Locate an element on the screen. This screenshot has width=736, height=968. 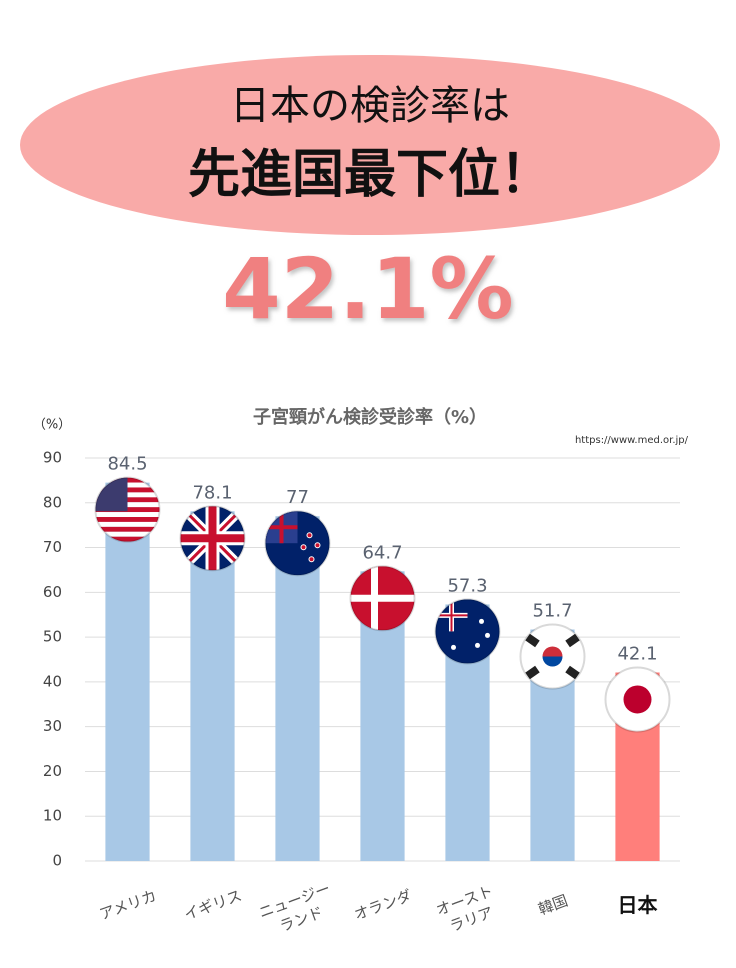
header-line2: 先進国最下位！ is located at coordinates (370, 175).